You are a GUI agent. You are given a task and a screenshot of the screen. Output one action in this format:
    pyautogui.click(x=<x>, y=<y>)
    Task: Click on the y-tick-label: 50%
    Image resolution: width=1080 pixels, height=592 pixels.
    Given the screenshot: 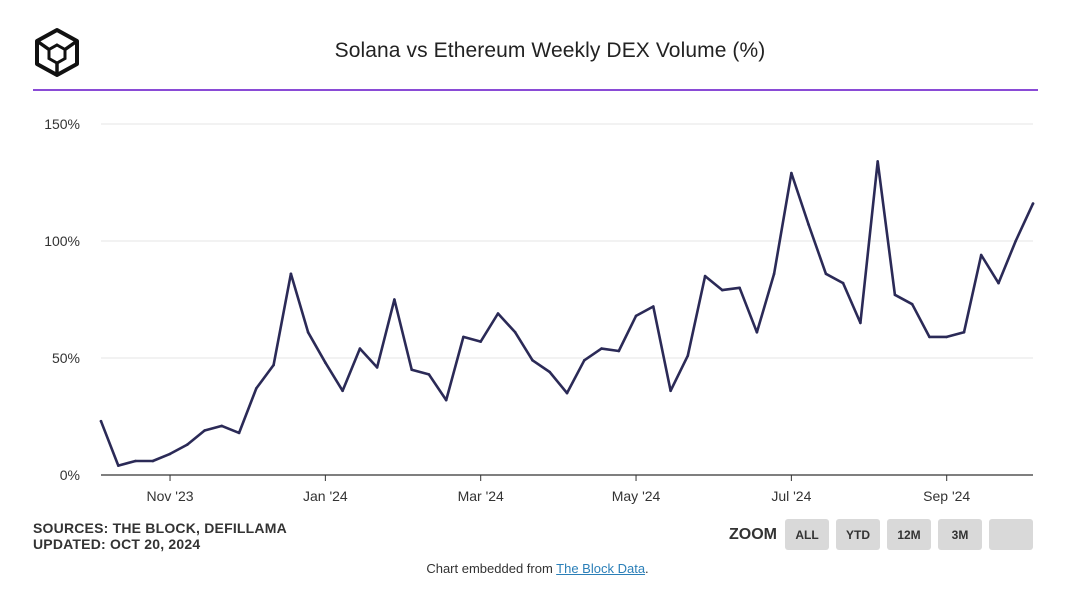 What is the action you would take?
    pyautogui.click(x=66, y=358)
    